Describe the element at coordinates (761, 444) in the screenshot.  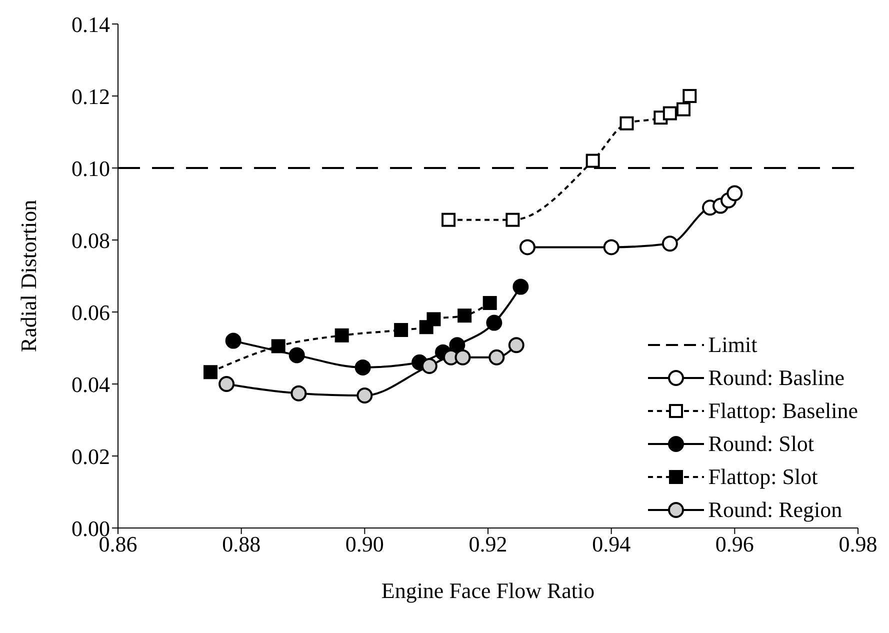
I see `legend-label: Round: Slot` at that location.